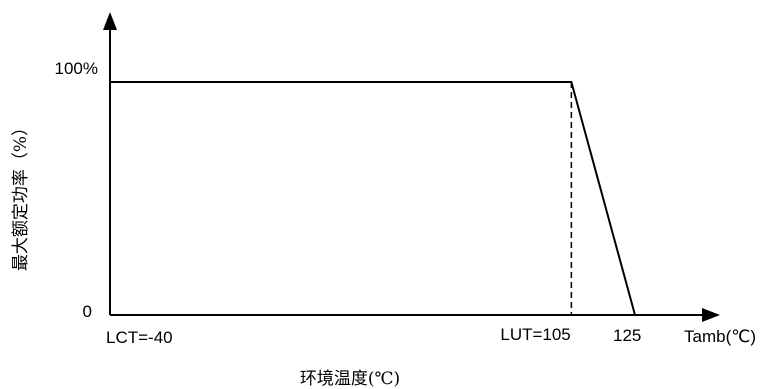 The height and width of the screenshot is (389, 773). Describe the element at coordinates (21, 195) in the screenshot. I see `y-axis-title: 最大额定功率（%）` at that location.